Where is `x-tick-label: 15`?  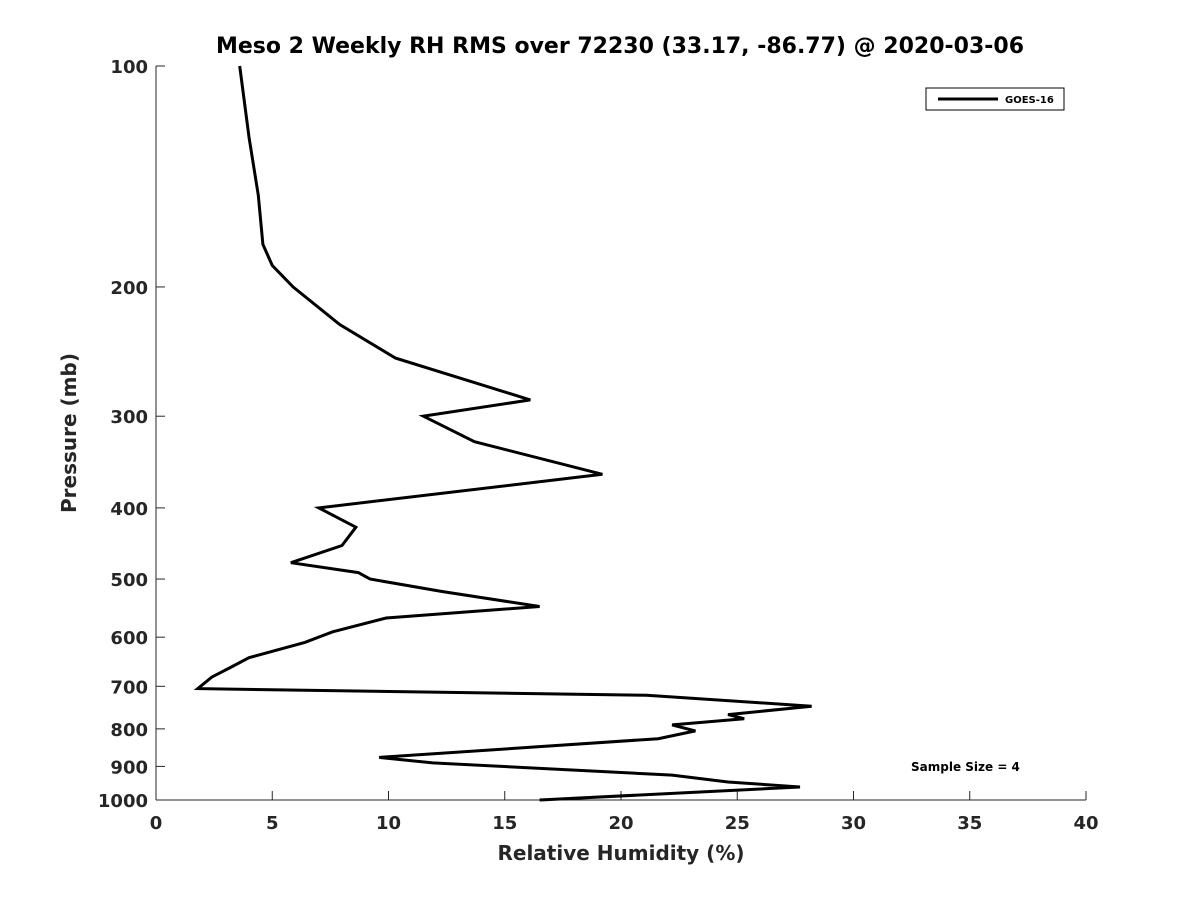
x-tick-label: 15 is located at coordinates (504, 823).